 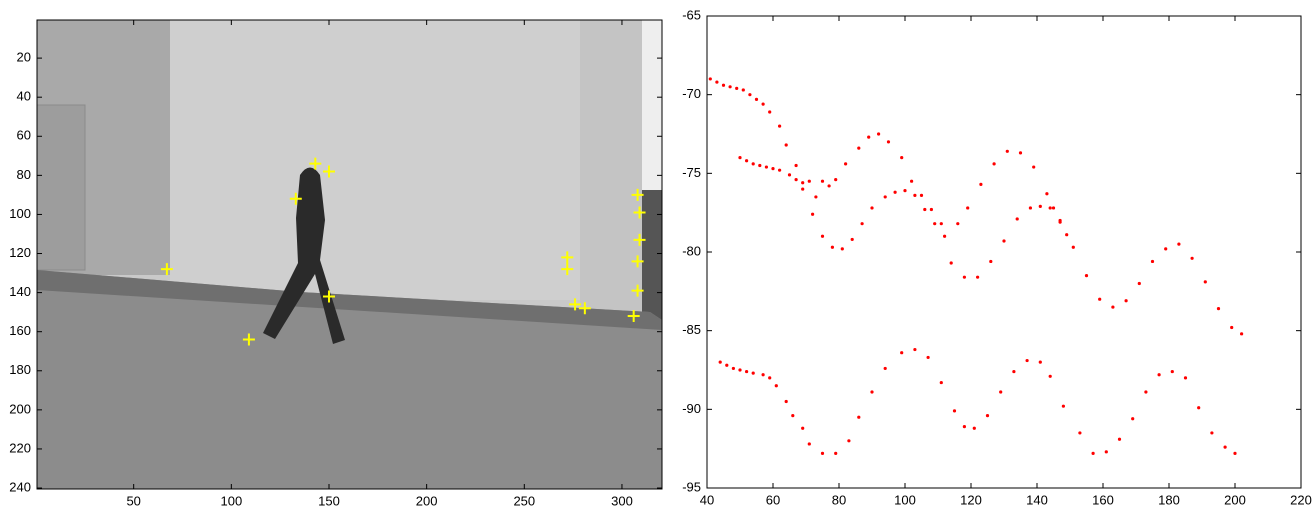 What do you see at coordinates (20, 369) in the screenshot?
I see `y-tick-label: 180` at bounding box center [20, 369].